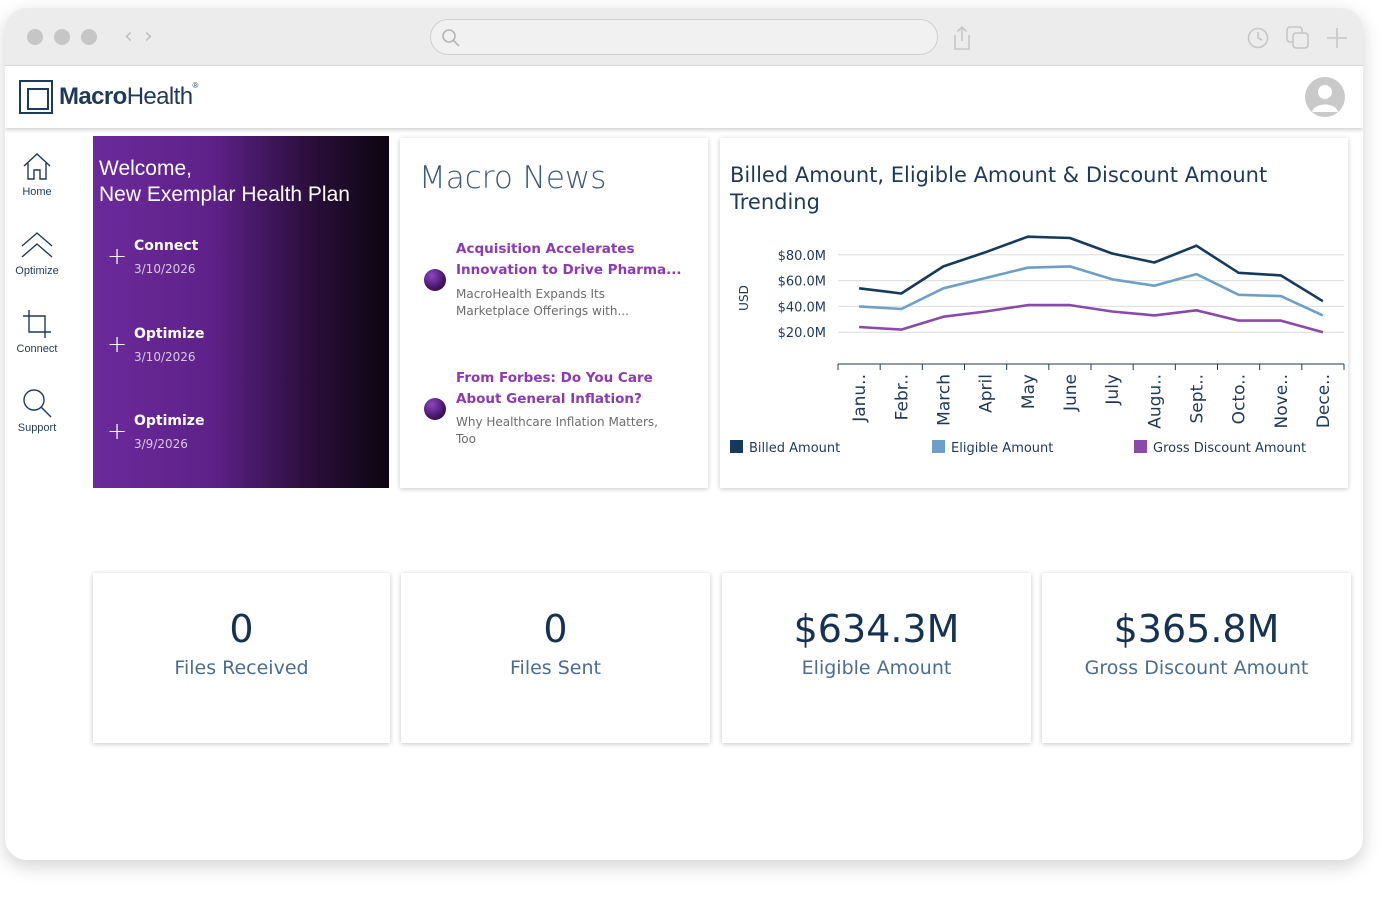 This screenshot has width=1400, height=901. I want to click on kpi-value: $634.3M, so click(876, 629).